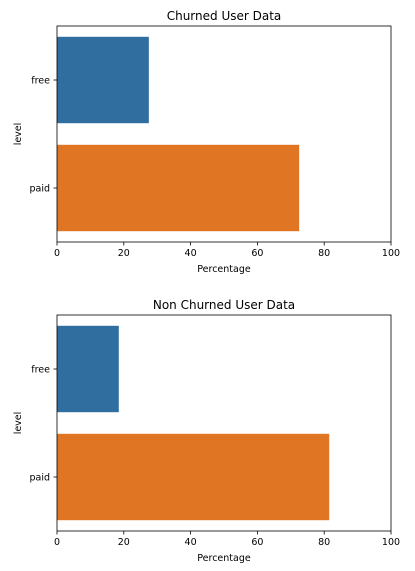 The image size is (415, 571). I want to click on chart-title: Non Churned User Data, so click(224, 305).